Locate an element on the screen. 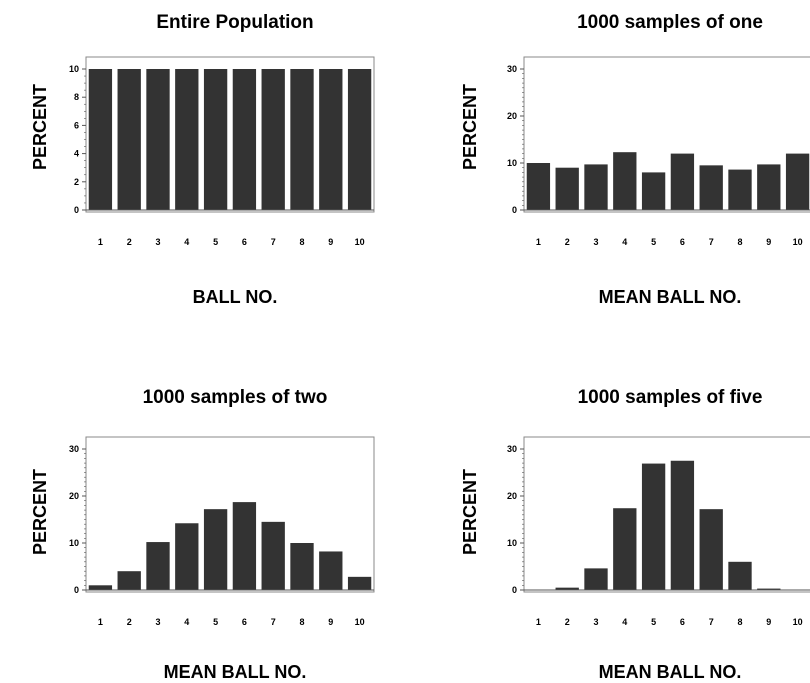  chart-title: 1000 samples of five is located at coordinates (670, 397).